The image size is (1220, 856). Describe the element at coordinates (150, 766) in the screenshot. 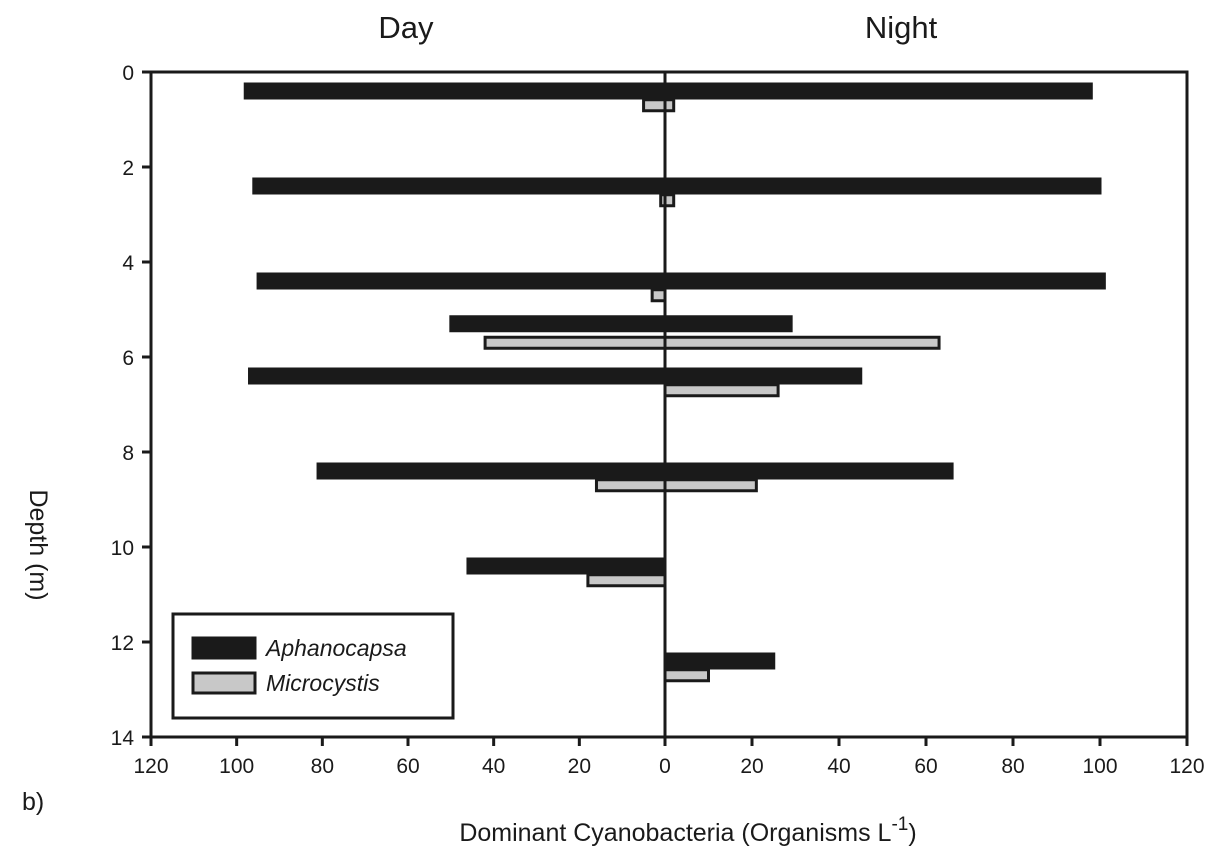

I see `x-tick-label-day-120: 120` at that location.